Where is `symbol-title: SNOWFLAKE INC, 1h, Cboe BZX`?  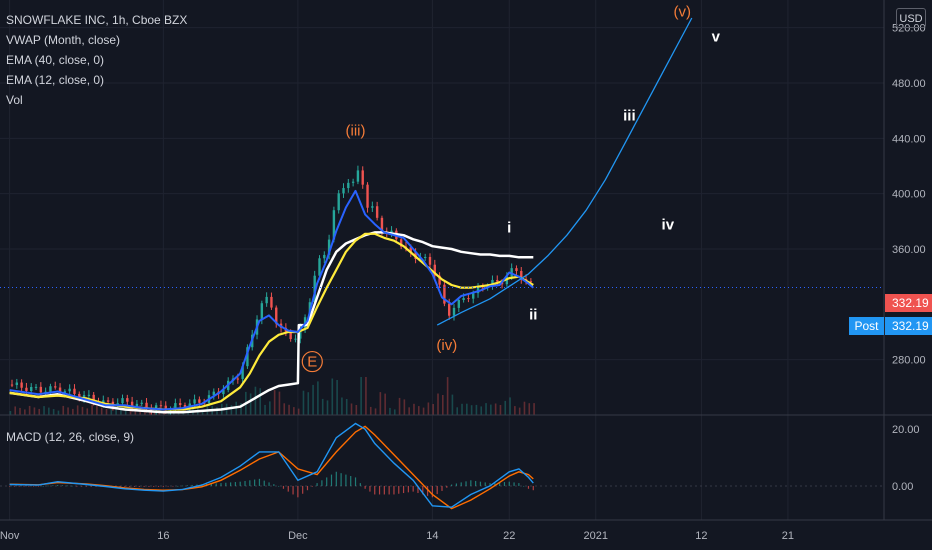
symbol-title: SNOWFLAKE INC, 1h, Cboe BZX is located at coordinates (97, 20).